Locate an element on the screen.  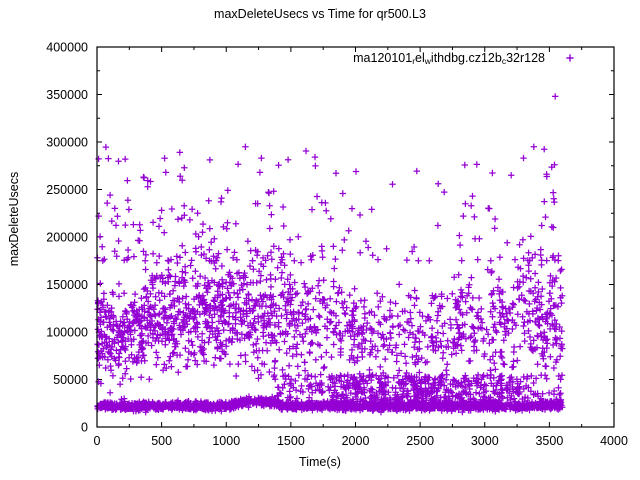
svg-text: 200000 is located at coordinates (67, 238).